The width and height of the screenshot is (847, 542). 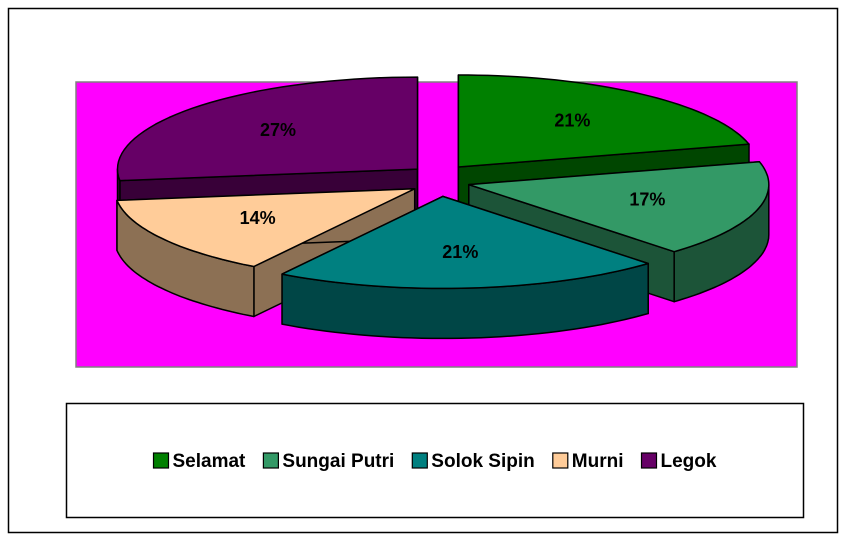 What do you see at coordinates (278, 130) in the screenshot?
I see `data-label: 27%` at bounding box center [278, 130].